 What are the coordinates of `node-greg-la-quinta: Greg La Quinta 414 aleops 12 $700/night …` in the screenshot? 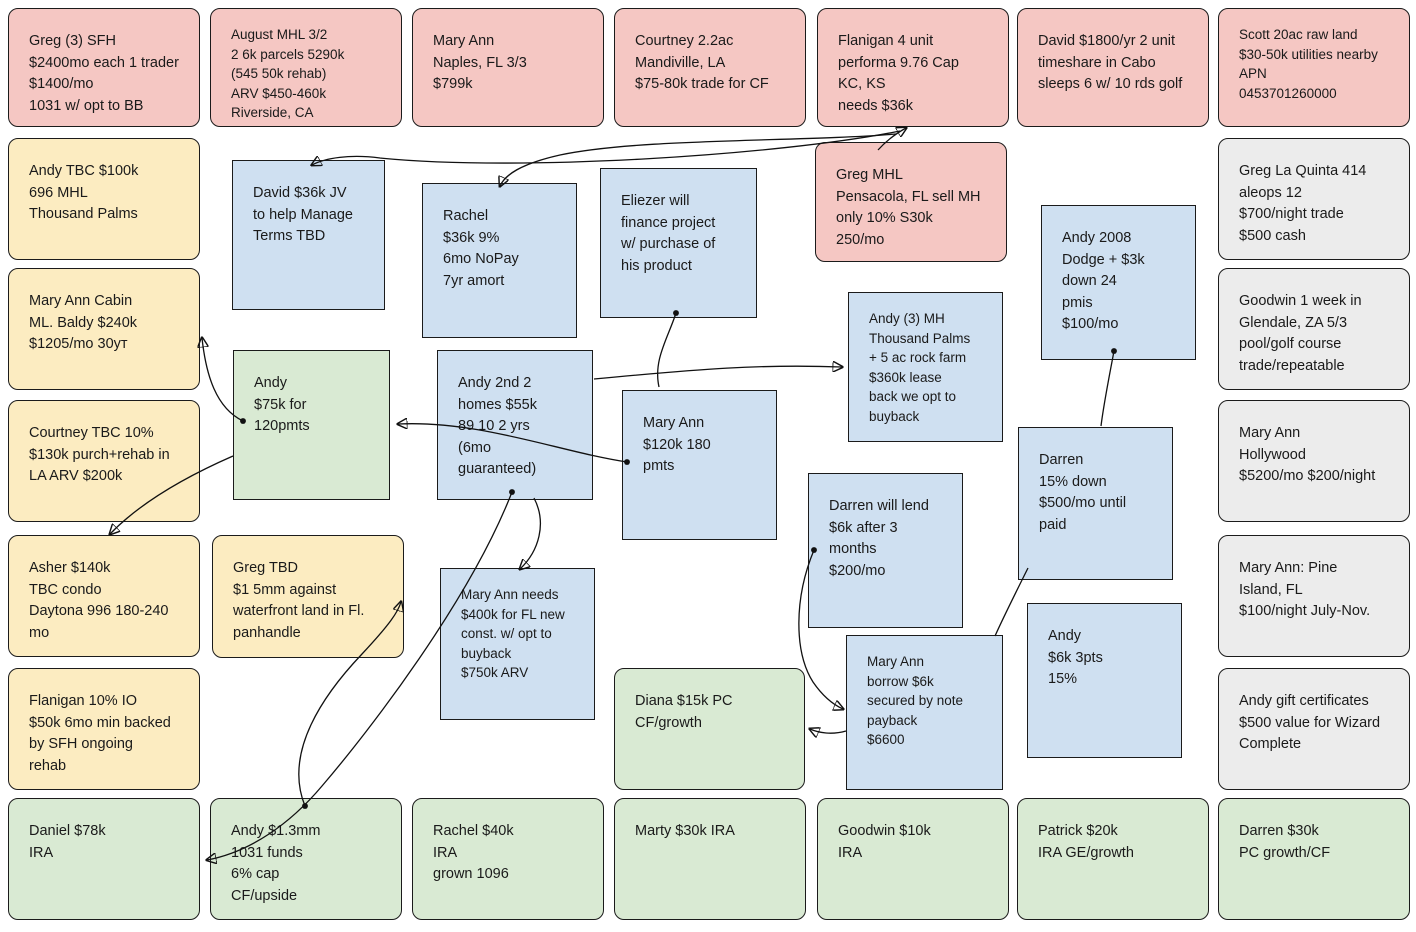 It's located at (1314, 199).